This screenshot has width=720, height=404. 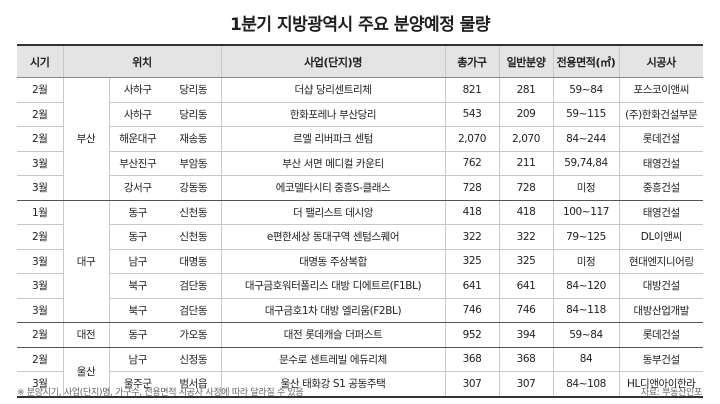 I want to click on cell-project: 대전 롯데캐슬 더퍼스트, so click(x=333, y=335).